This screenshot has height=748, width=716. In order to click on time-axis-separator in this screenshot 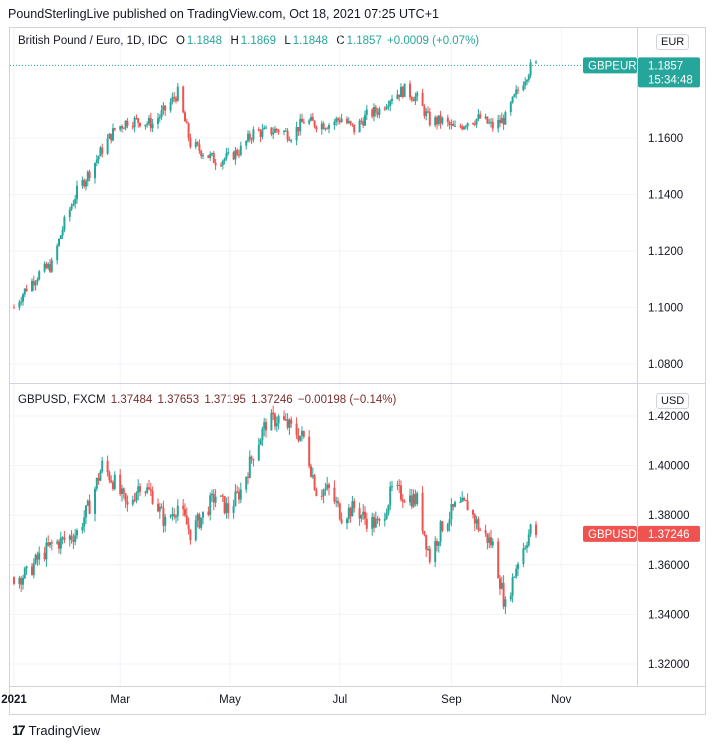, I will do `click(357, 686)`.